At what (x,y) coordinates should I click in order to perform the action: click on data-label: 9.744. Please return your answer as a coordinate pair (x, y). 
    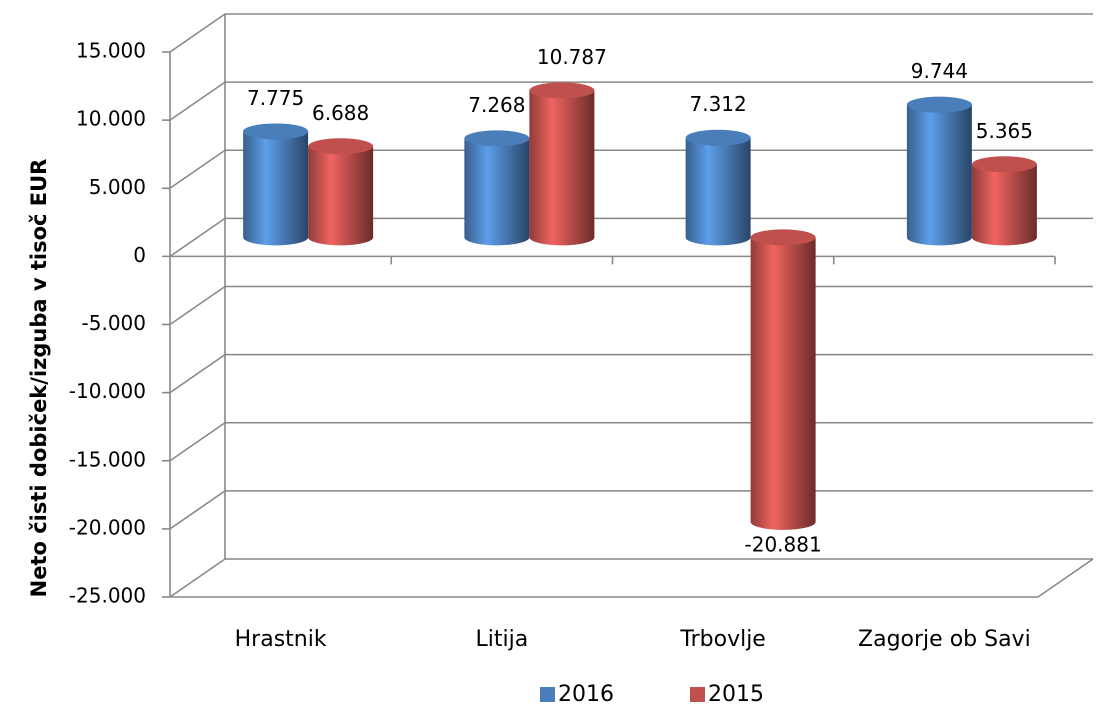
    Looking at the image, I should click on (939, 71).